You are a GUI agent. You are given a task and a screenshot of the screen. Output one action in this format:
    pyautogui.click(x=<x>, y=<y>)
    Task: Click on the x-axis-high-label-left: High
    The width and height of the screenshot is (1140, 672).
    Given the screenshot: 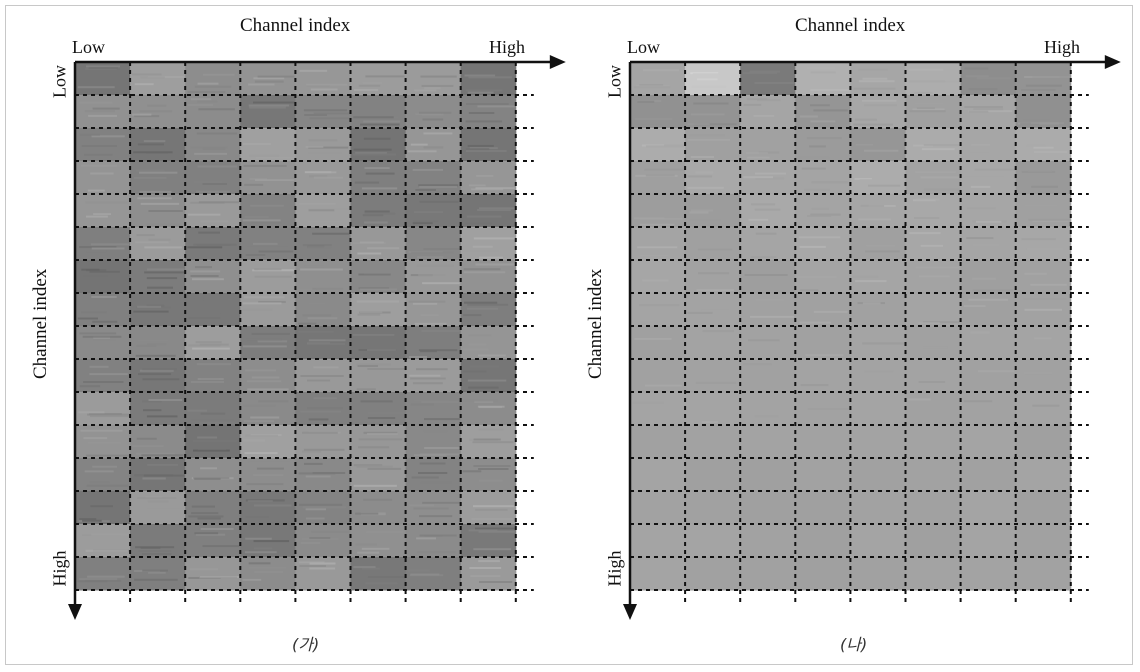 What is the action you would take?
    pyautogui.click(x=507, y=47)
    